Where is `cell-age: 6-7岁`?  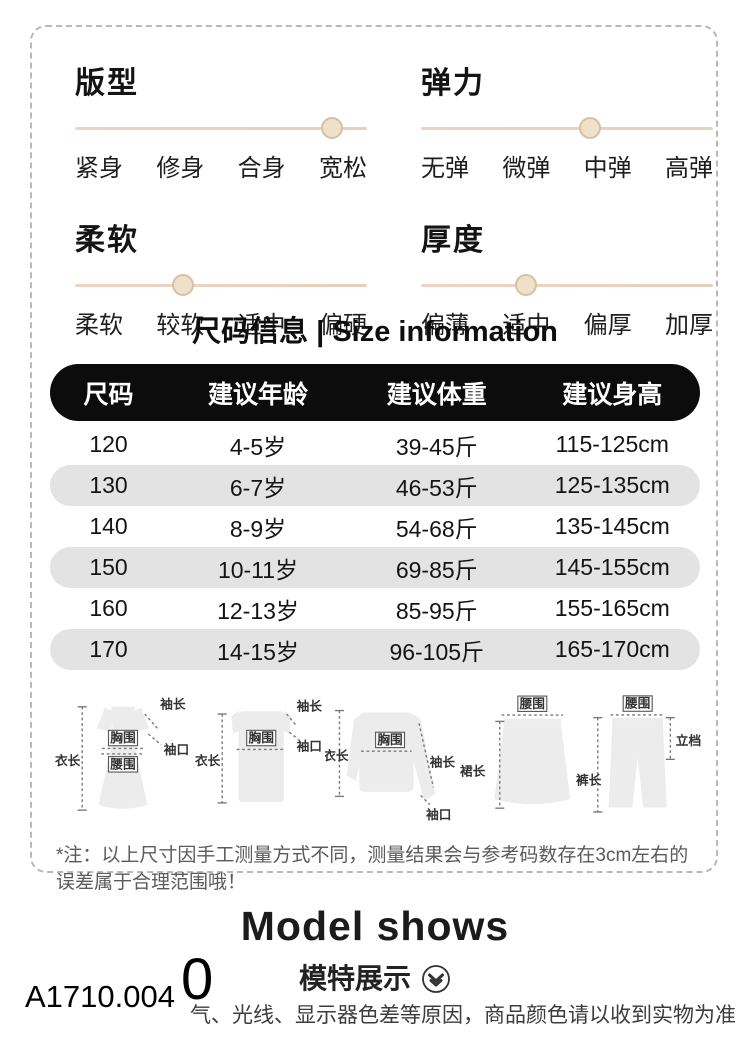 cell-age: 6-7岁 is located at coordinates (258, 487).